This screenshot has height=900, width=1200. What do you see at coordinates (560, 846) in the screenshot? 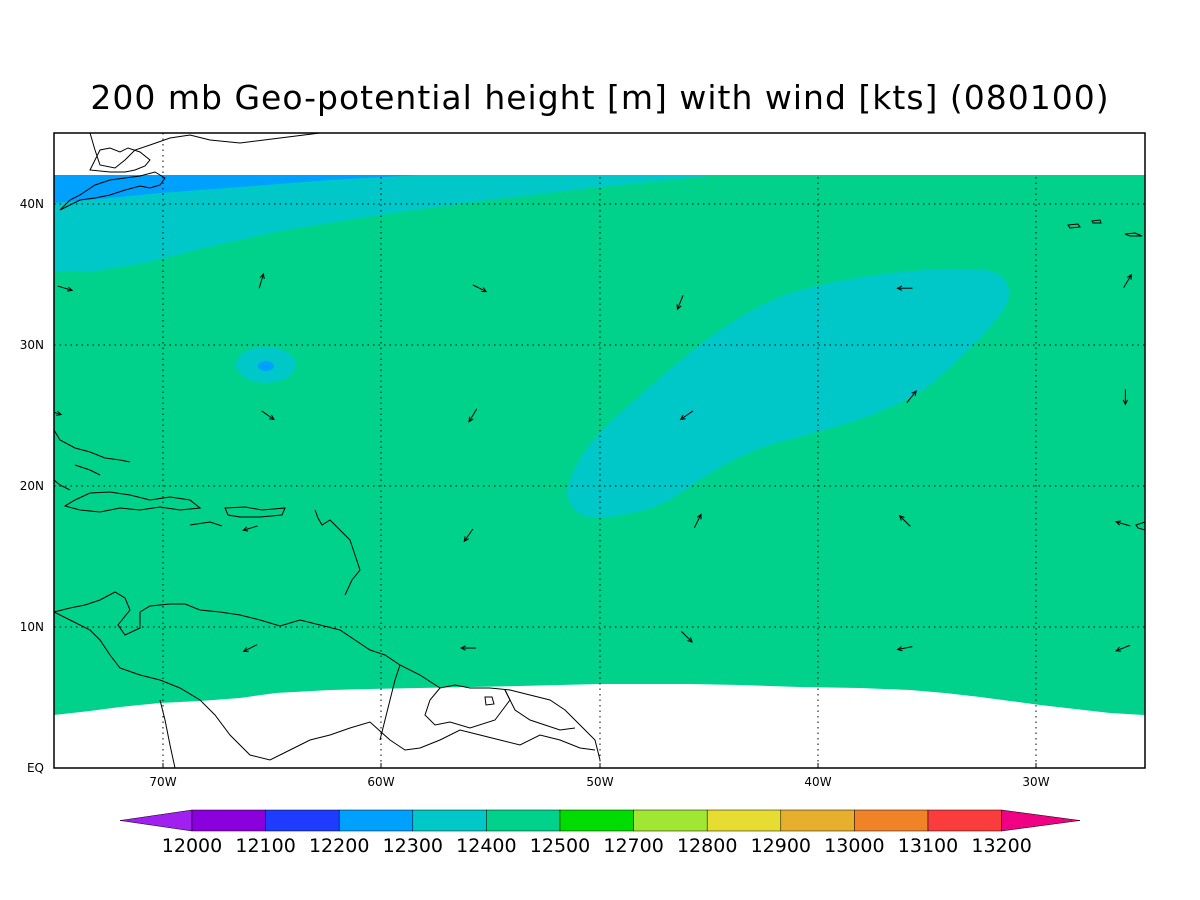
I see `colorbar-level-label: 12500` at bounding box center [560, 846].